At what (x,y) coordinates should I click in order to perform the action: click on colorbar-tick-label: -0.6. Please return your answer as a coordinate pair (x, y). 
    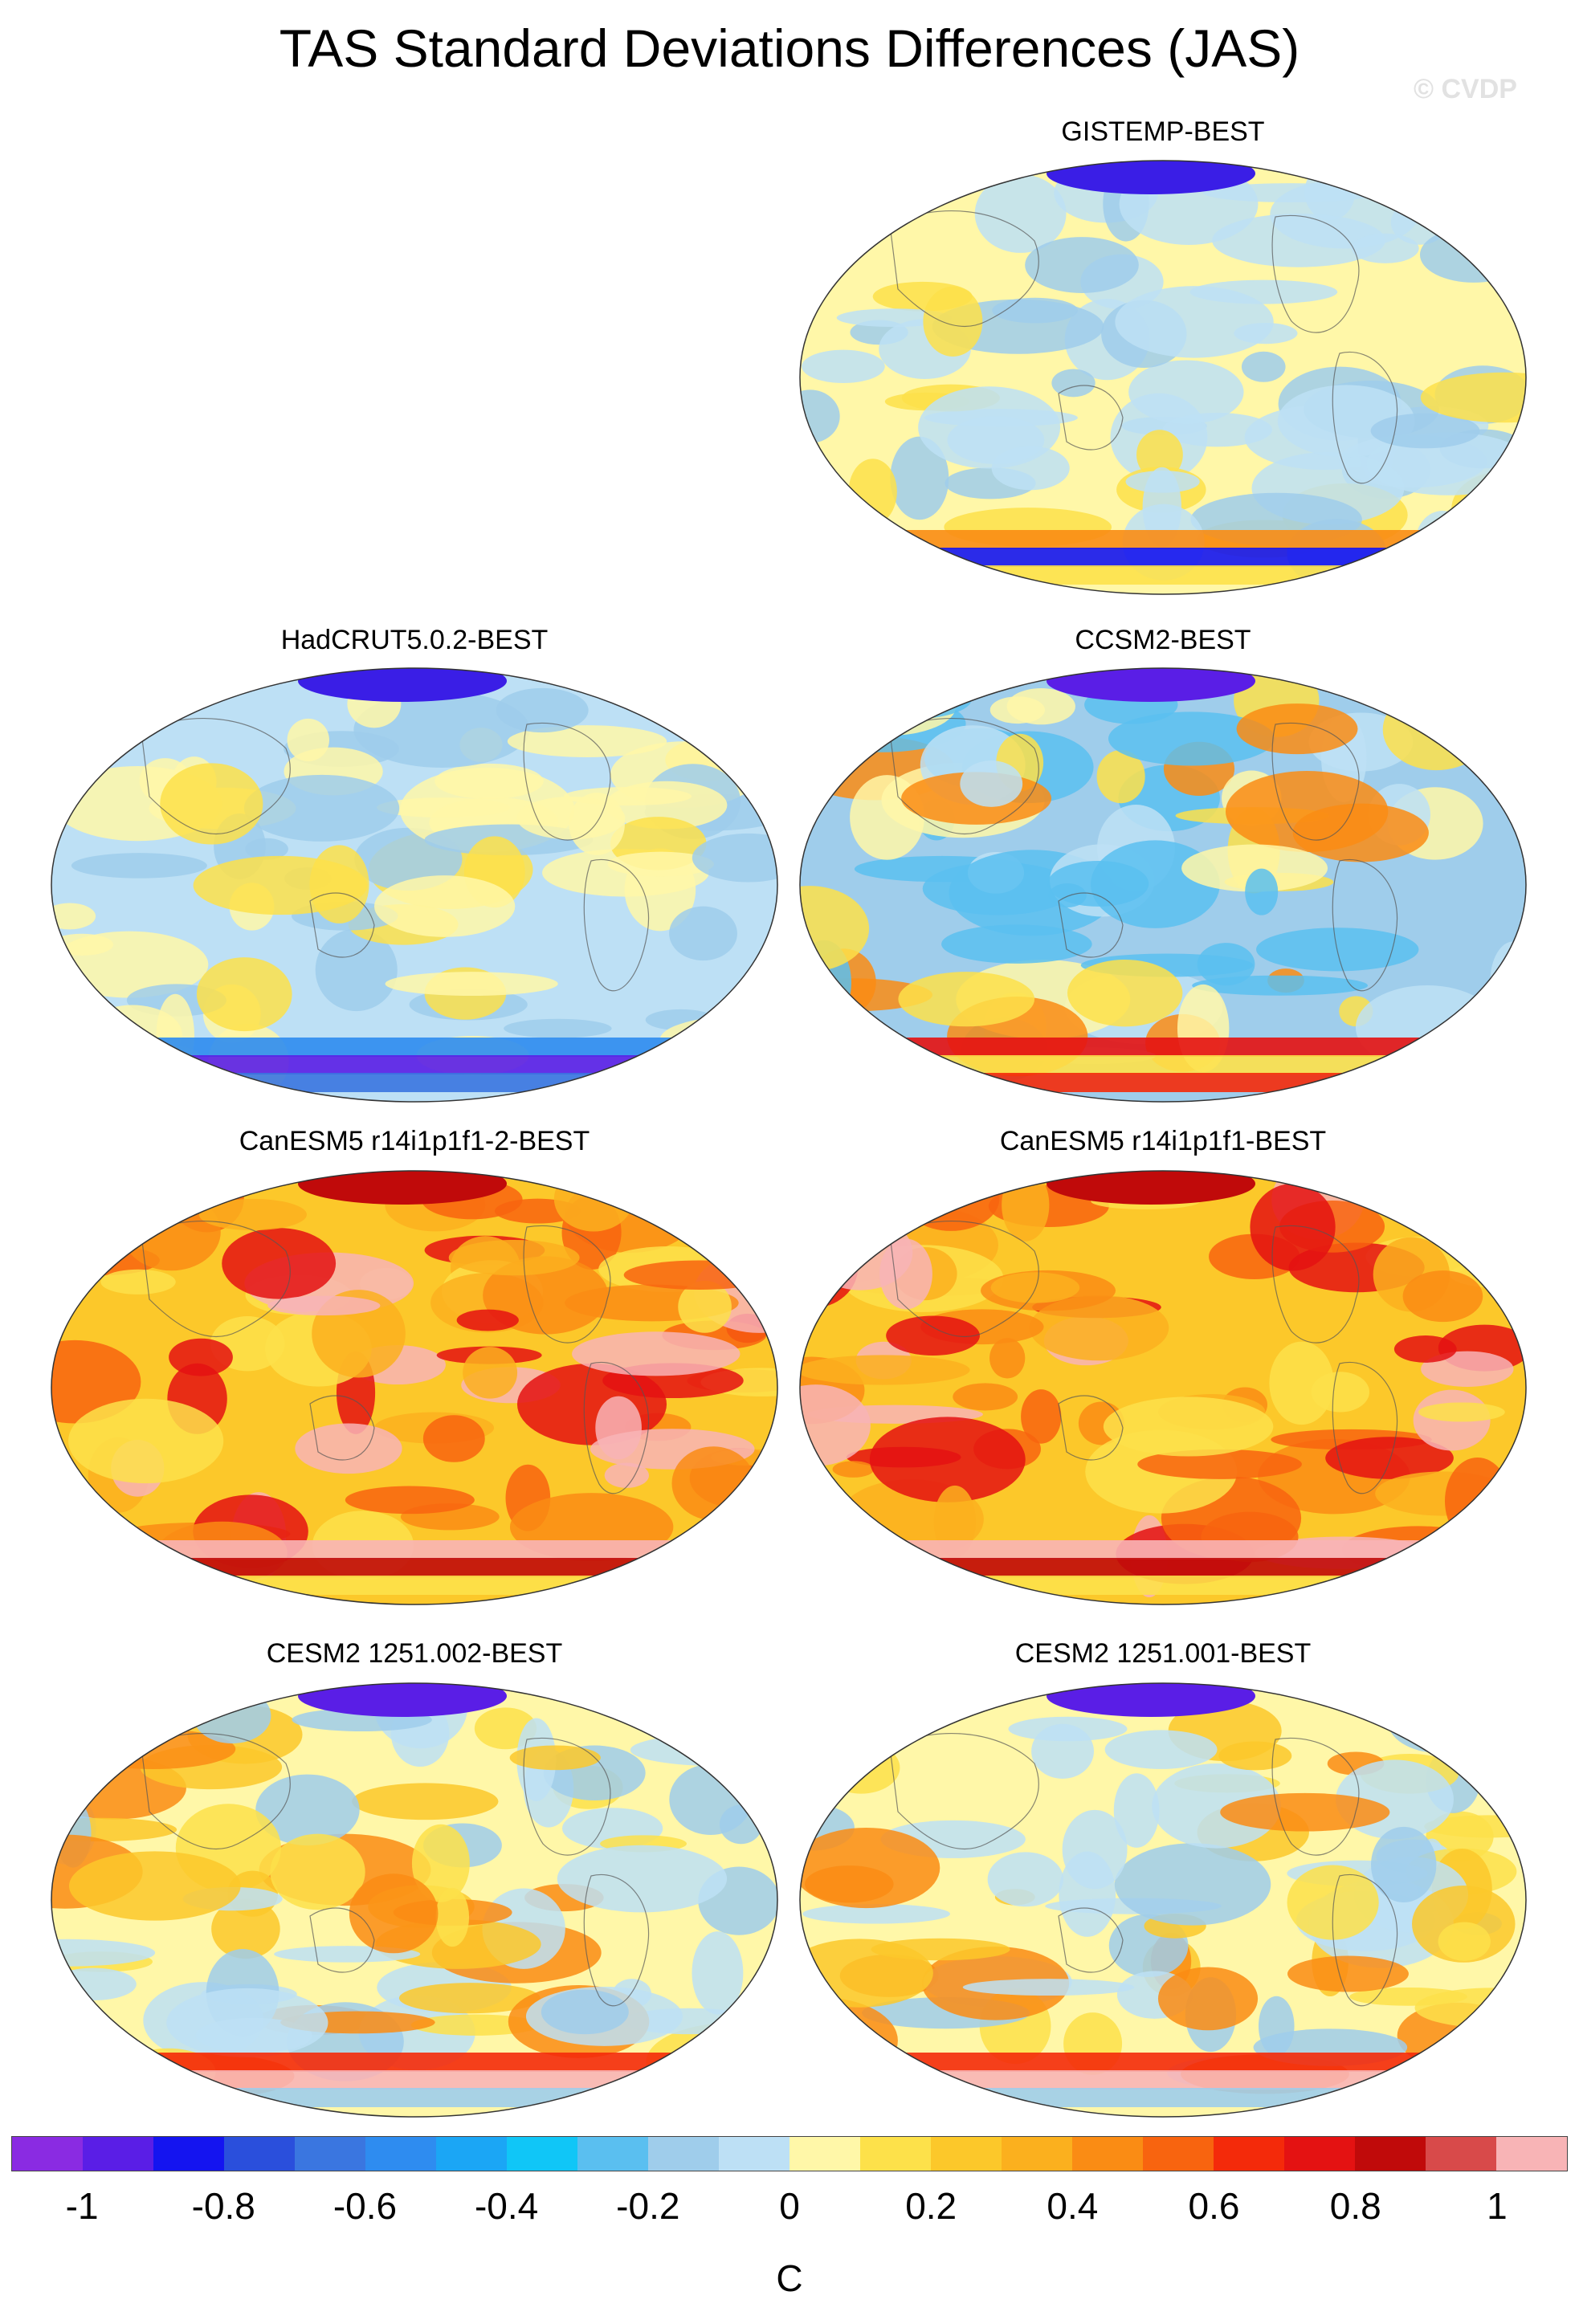
    Looking at the image, I should click on (365, 2206).